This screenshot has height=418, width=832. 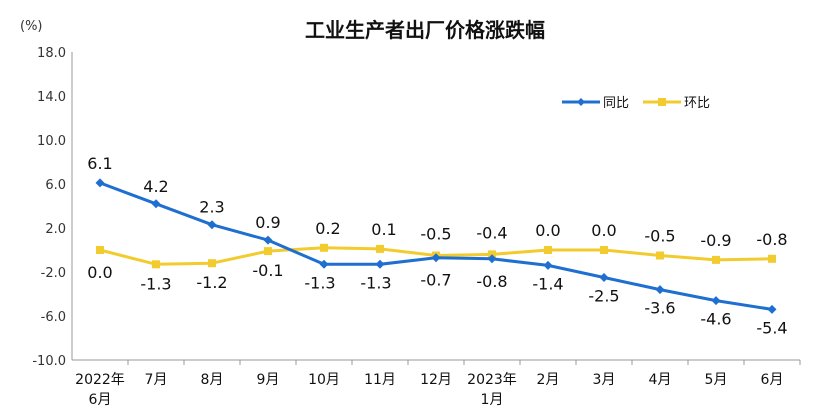 I want to click on legend-label-yoy: 同比, so click(x=616, y=103).